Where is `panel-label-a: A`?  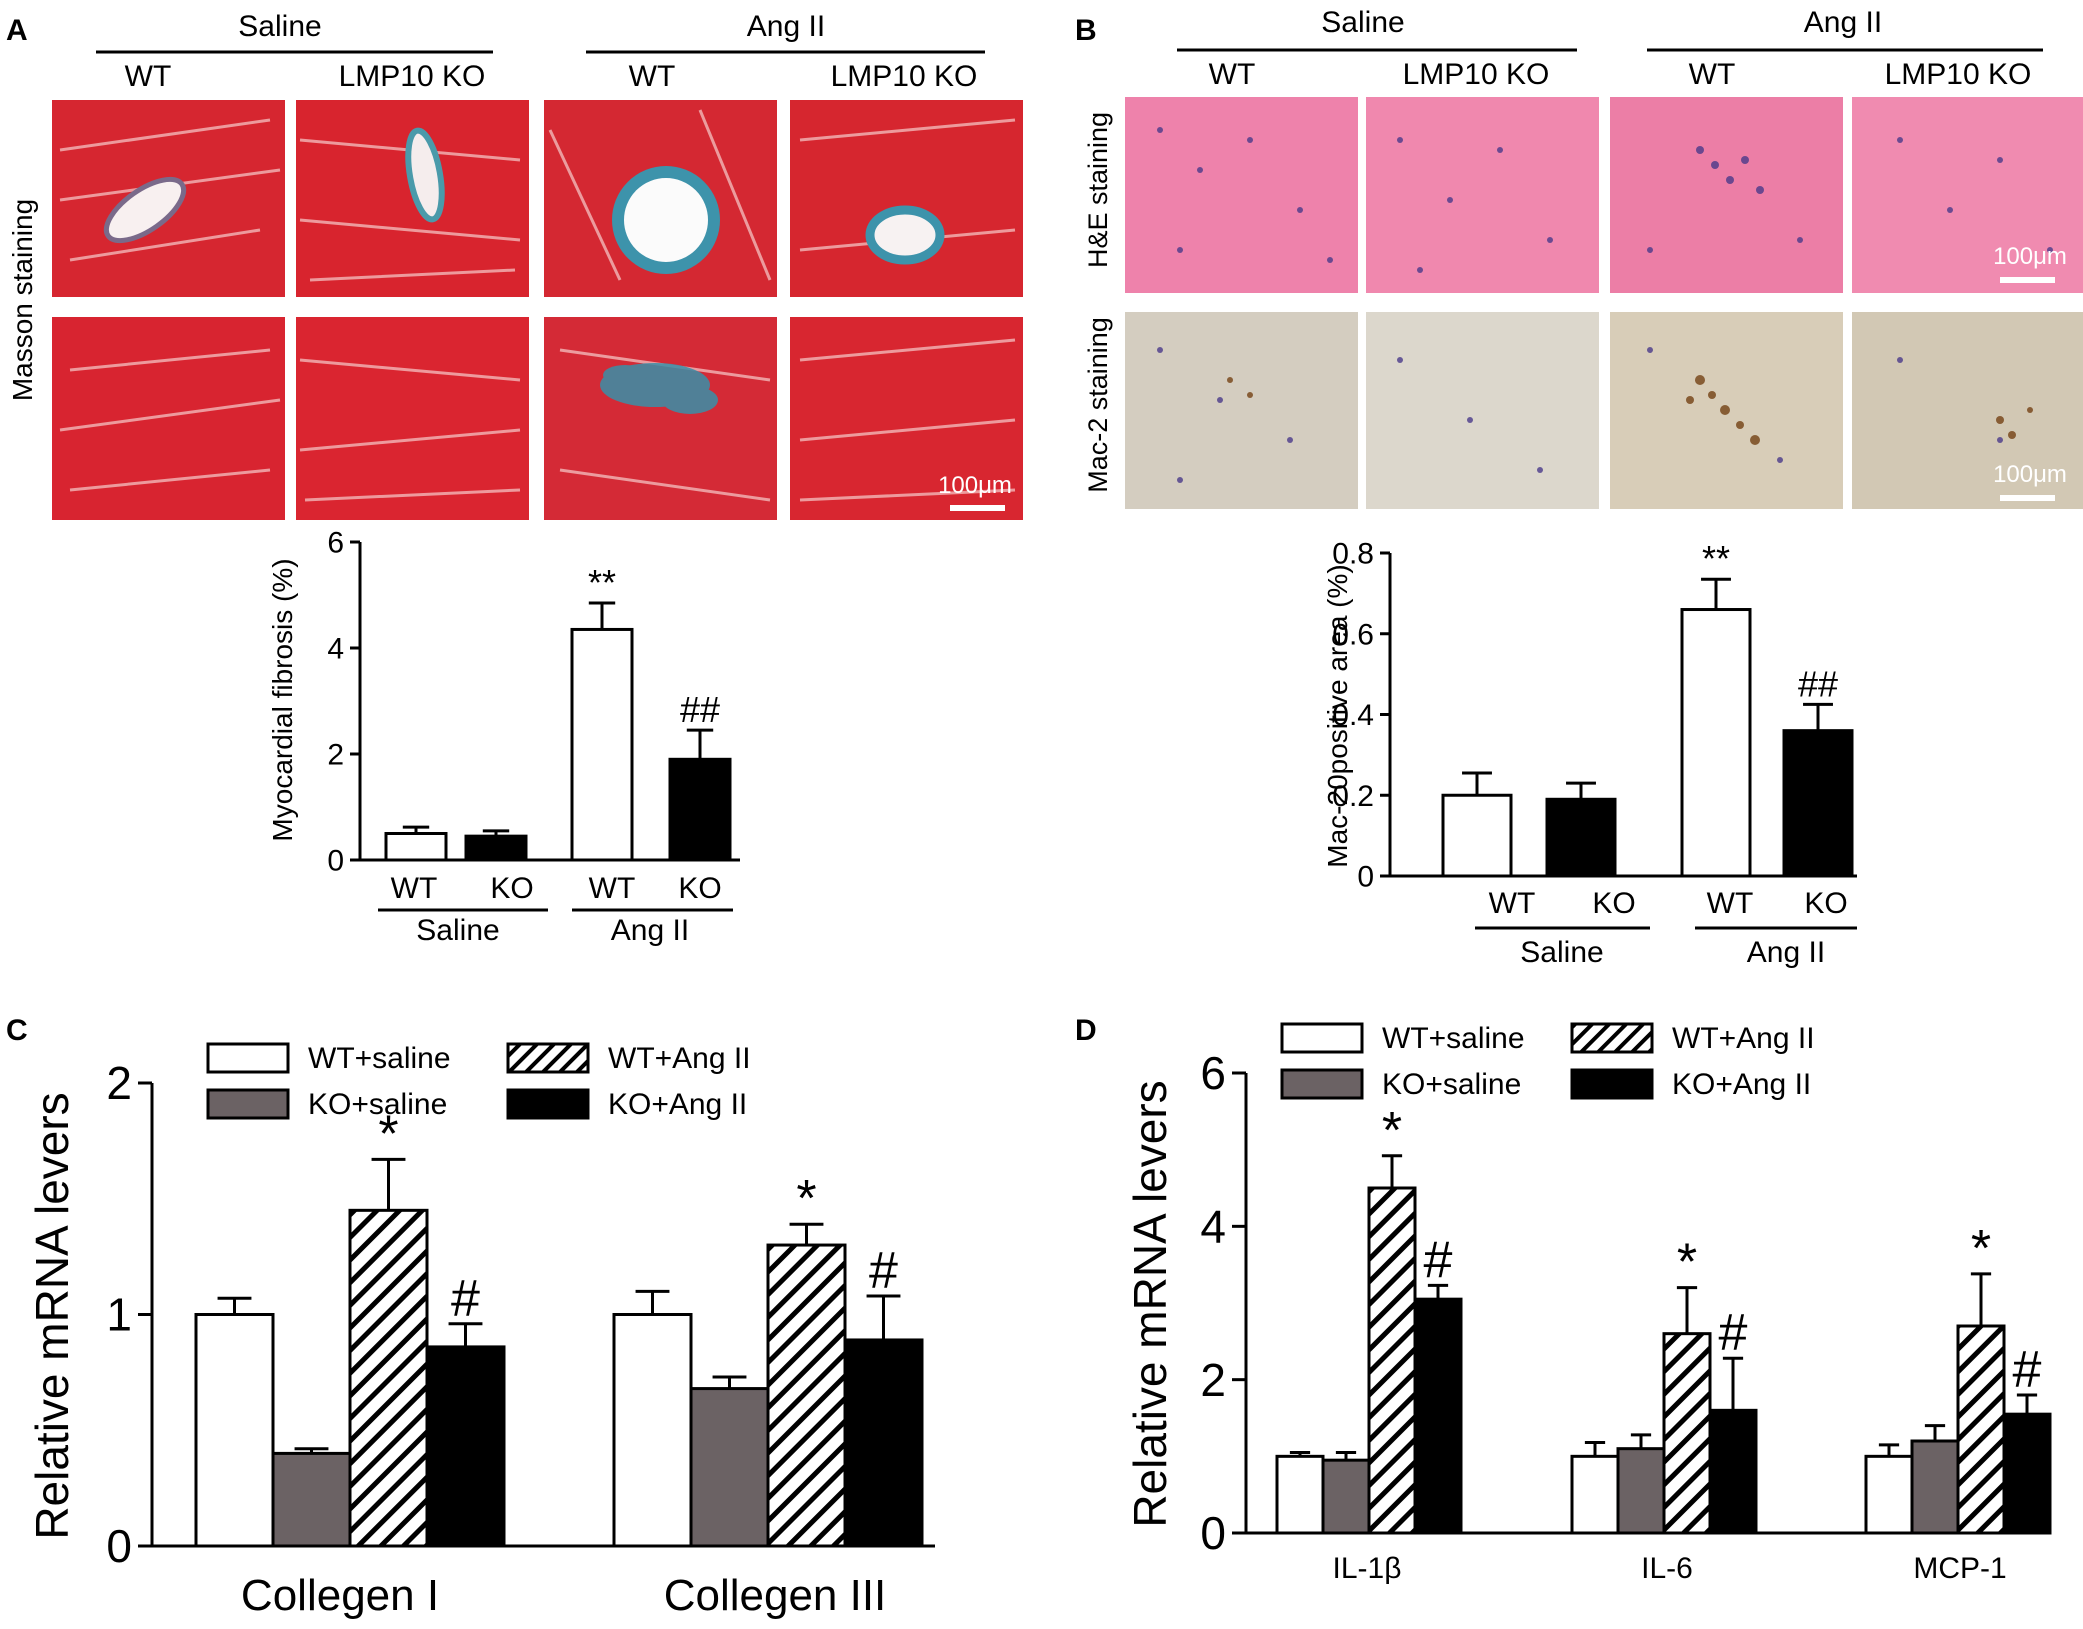
panel-label-a: A is located at coordinates (17, 30).